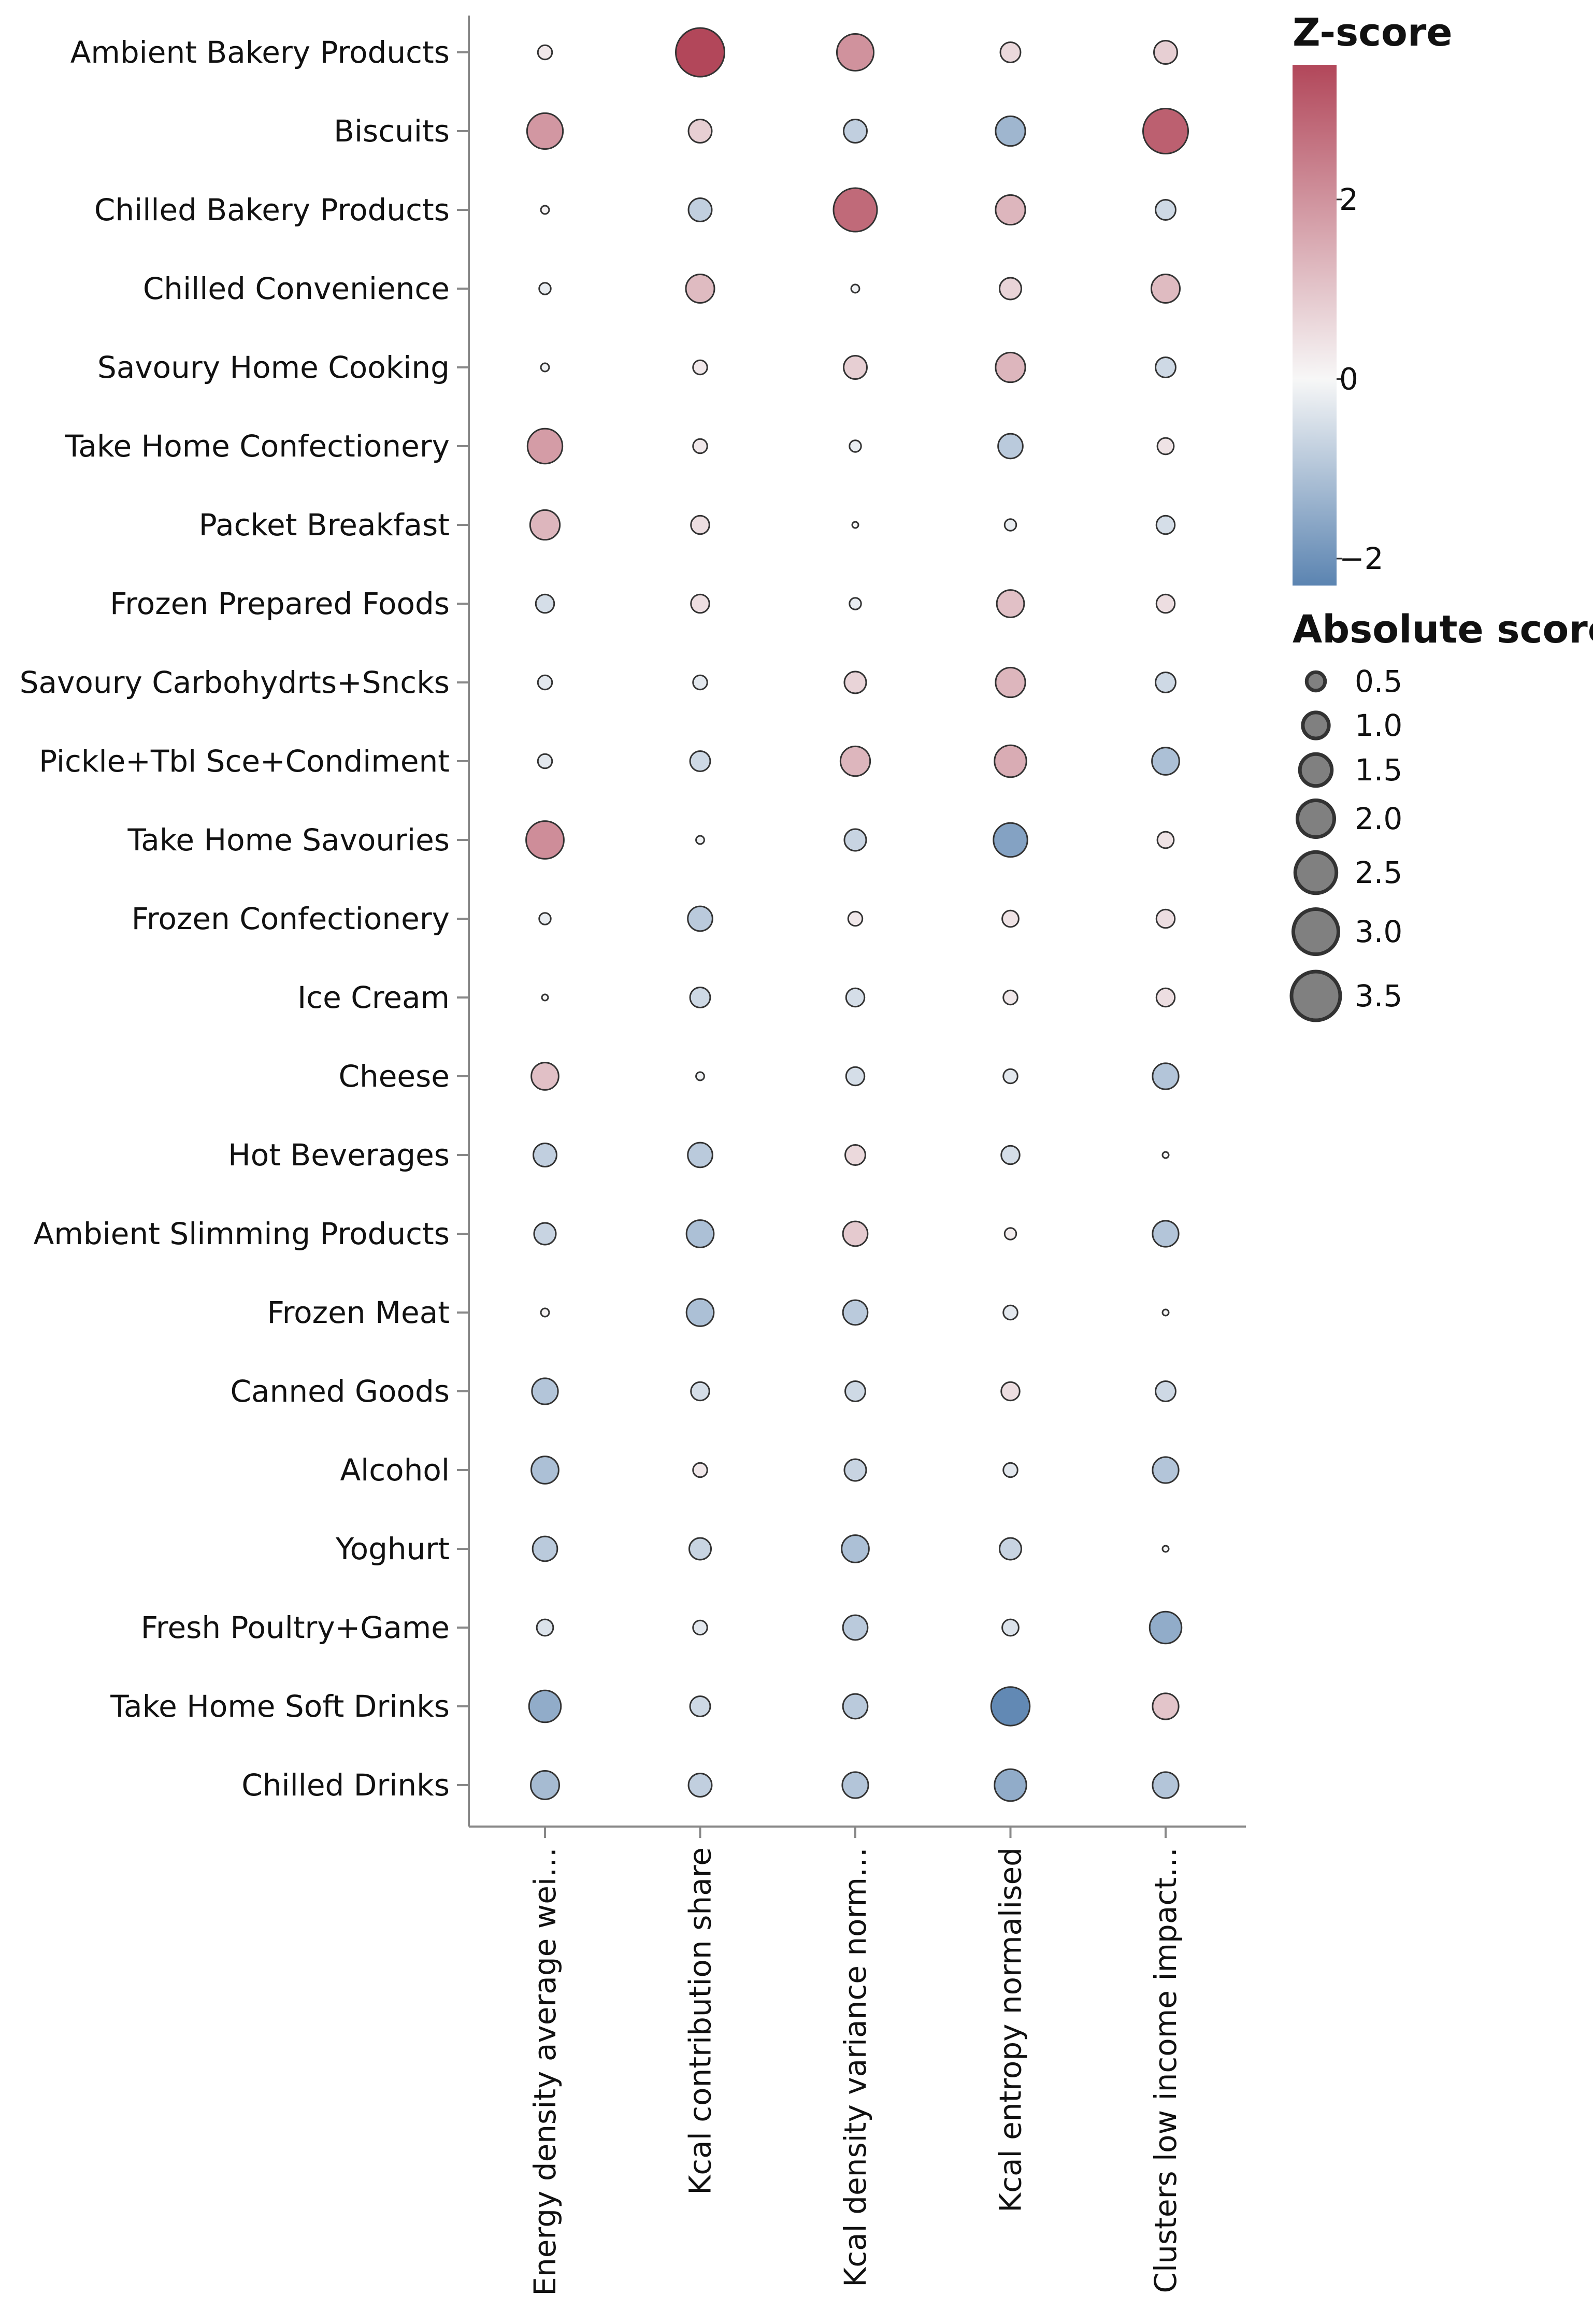  I want to click on row-label: Savoury Home Cooking, so click(273, 368).